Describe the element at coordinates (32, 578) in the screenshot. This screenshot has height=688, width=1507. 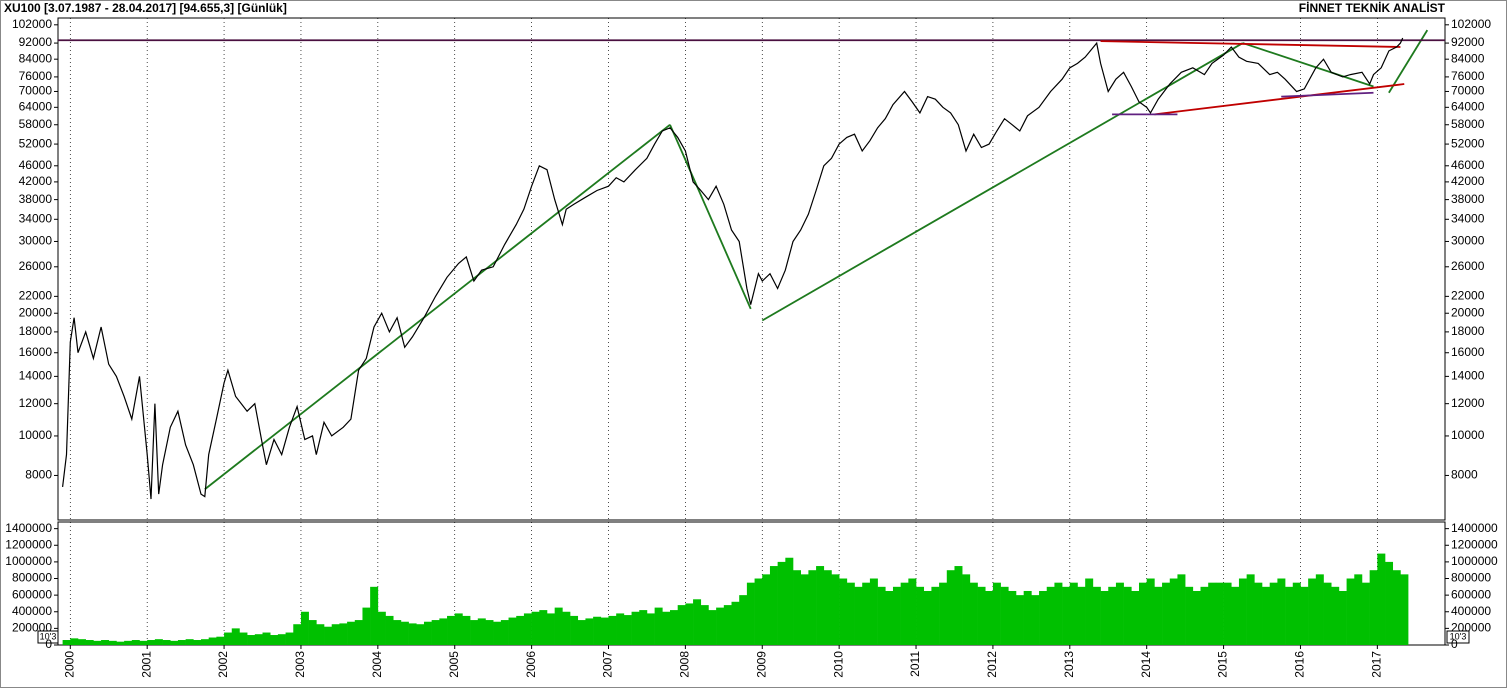
I see `volume-tick-label: 800000` at that location.